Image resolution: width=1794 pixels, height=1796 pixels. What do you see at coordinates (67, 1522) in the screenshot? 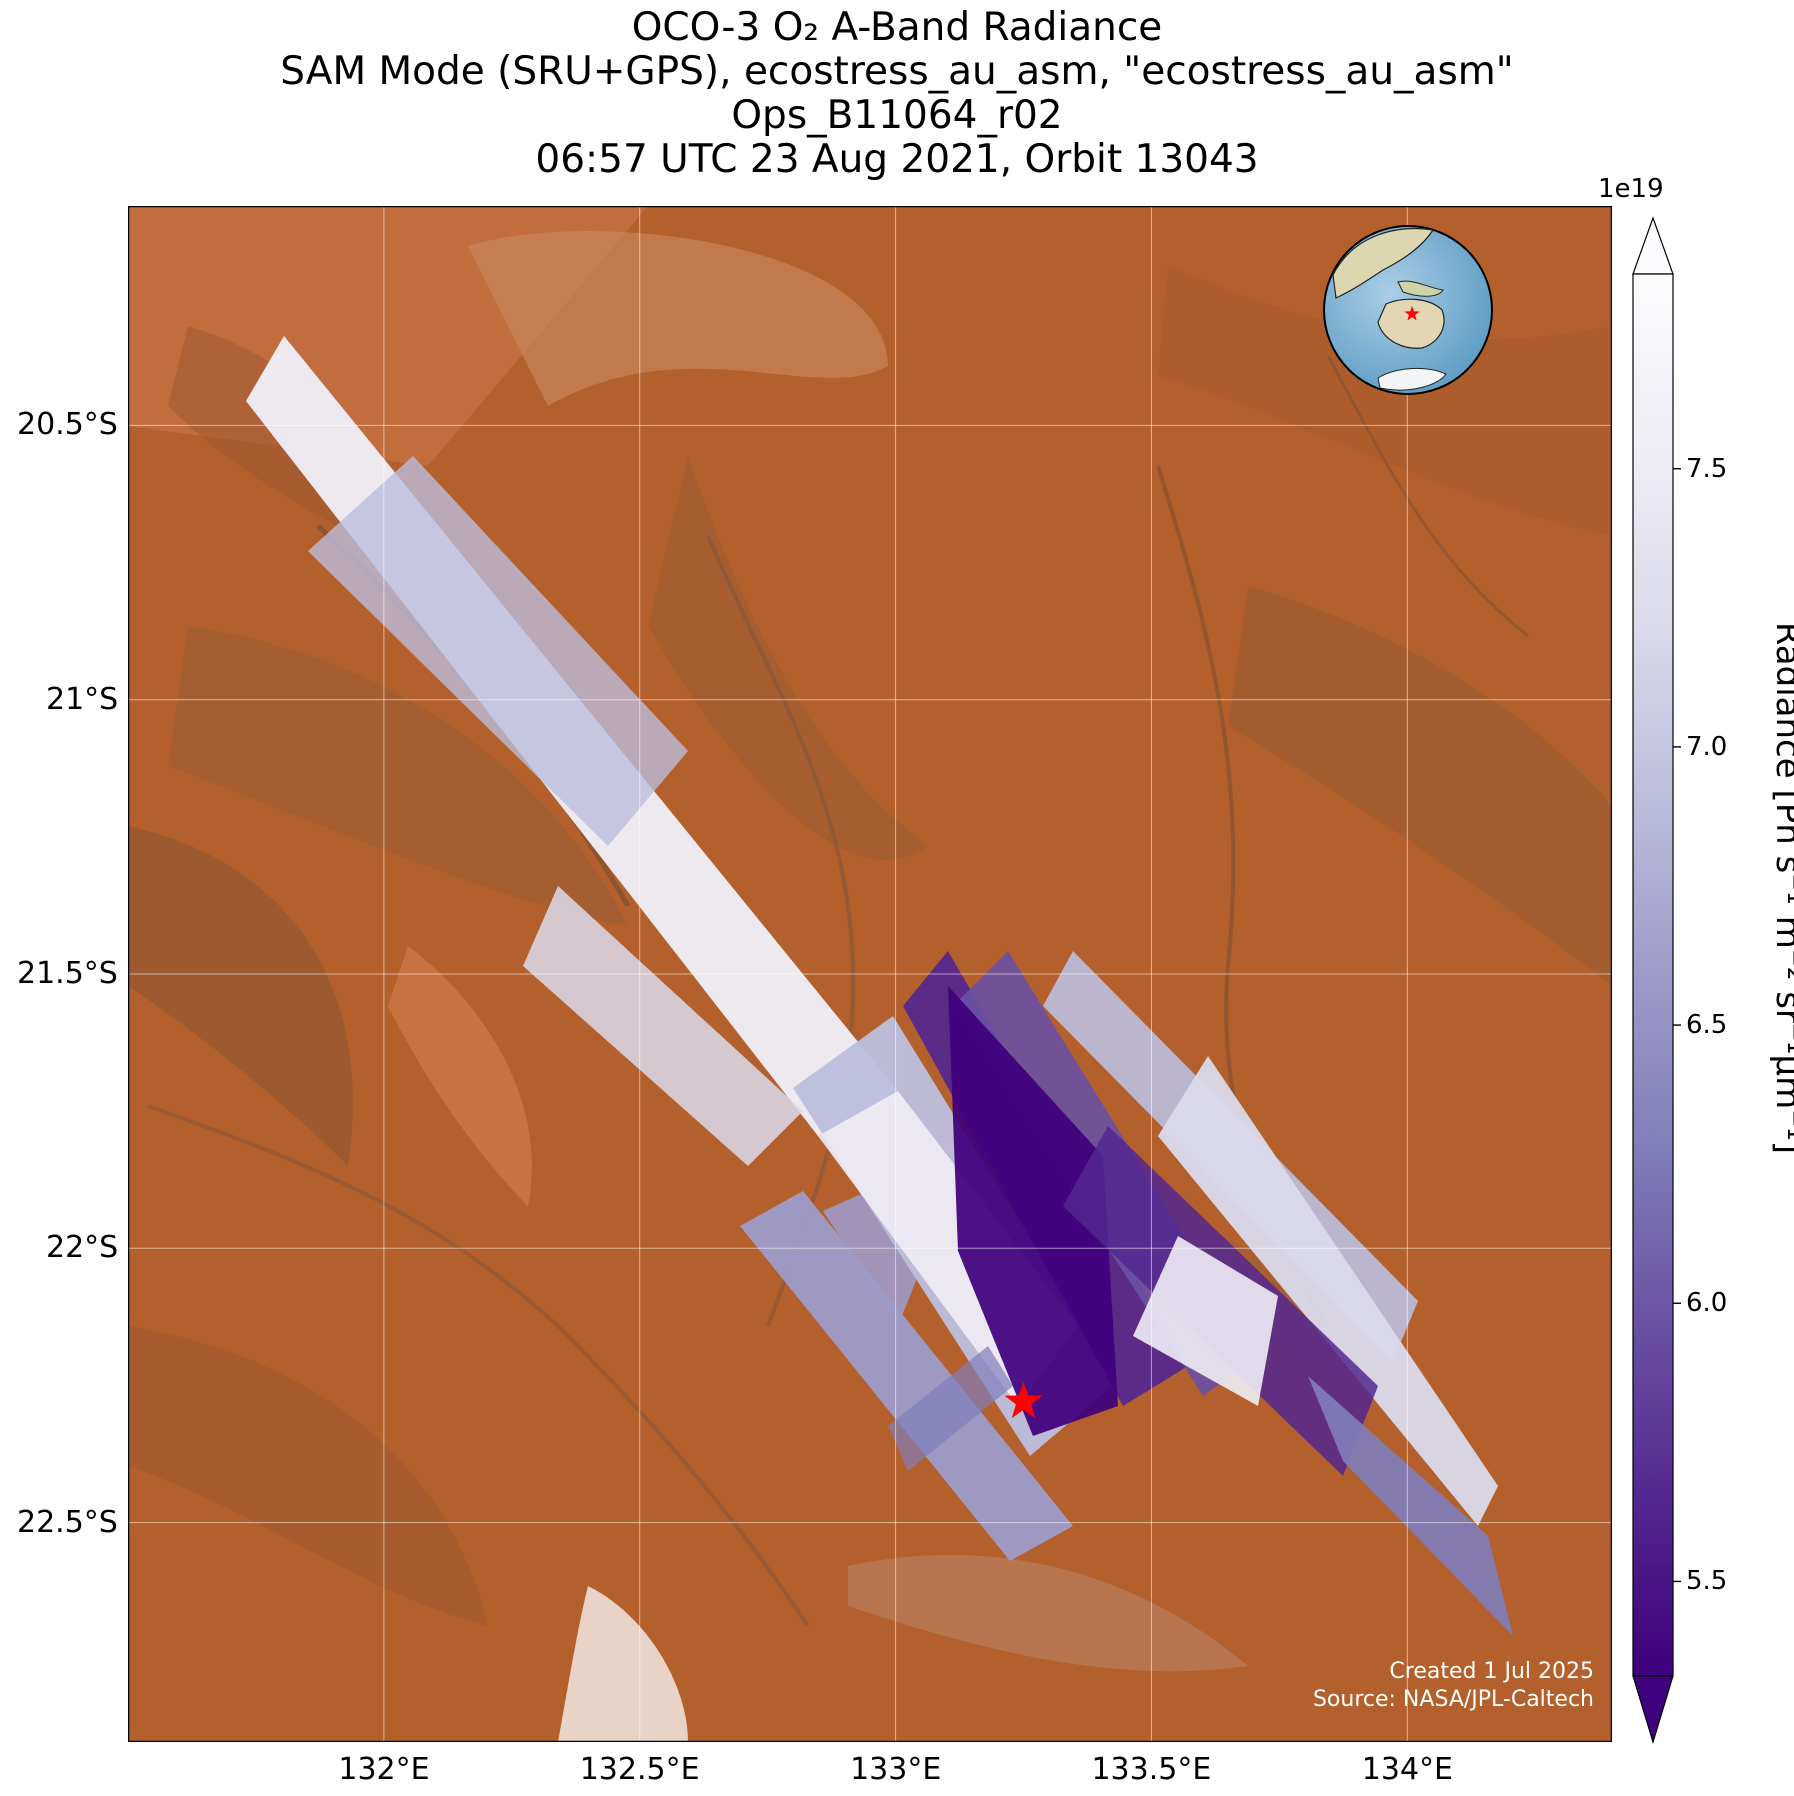
I see `lat-tick-label: 22.5°S` at bounding box center [67, 1522].